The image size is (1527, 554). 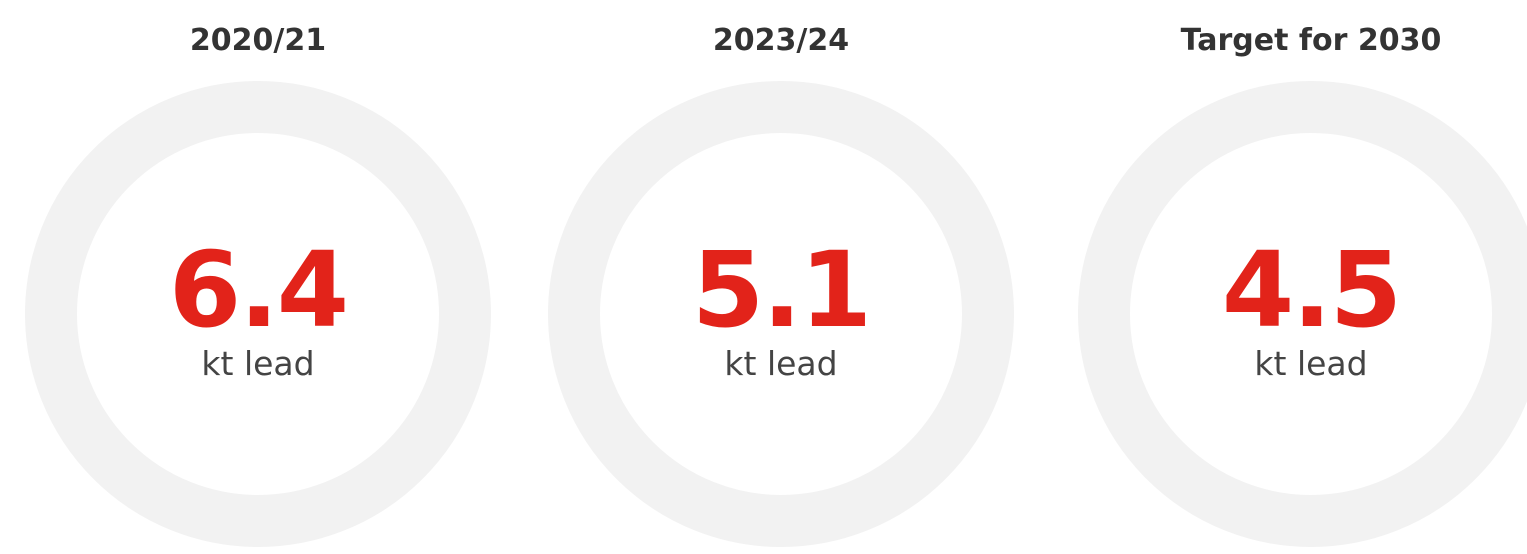 What do you see at coordinates (1311, 290) in the screenshot?
I see `kpi-value: 4.5` at bounding box center [1311, 290].